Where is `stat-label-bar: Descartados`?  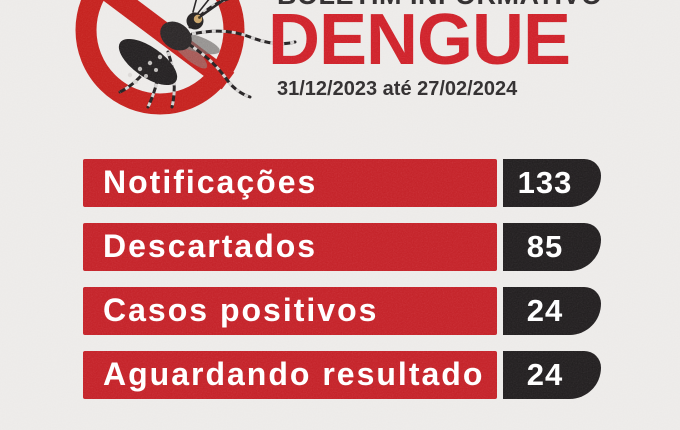
stat-label-bar: Descartados is located at coordinates (290, 247).